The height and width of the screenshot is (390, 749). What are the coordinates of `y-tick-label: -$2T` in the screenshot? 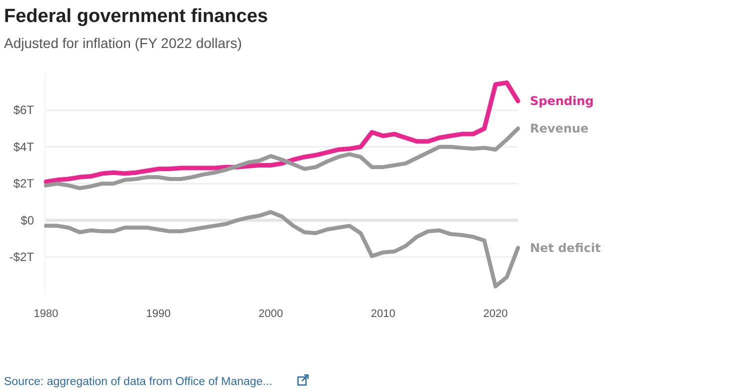 It's located at (22, 257).